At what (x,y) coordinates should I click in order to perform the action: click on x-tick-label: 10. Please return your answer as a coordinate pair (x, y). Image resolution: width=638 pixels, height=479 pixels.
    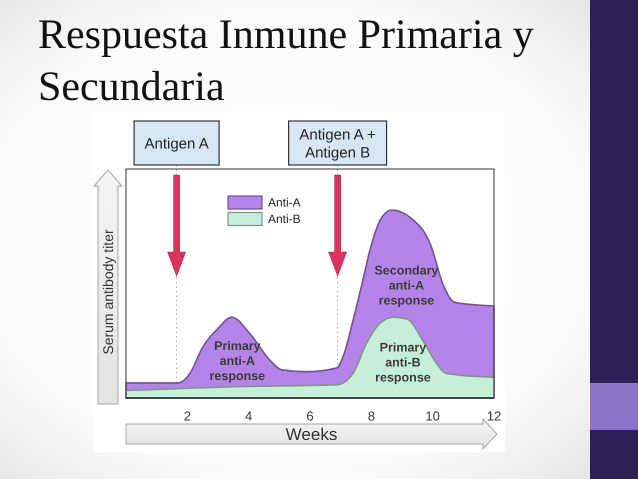
    Looking at the image, I should click on (432, 416).